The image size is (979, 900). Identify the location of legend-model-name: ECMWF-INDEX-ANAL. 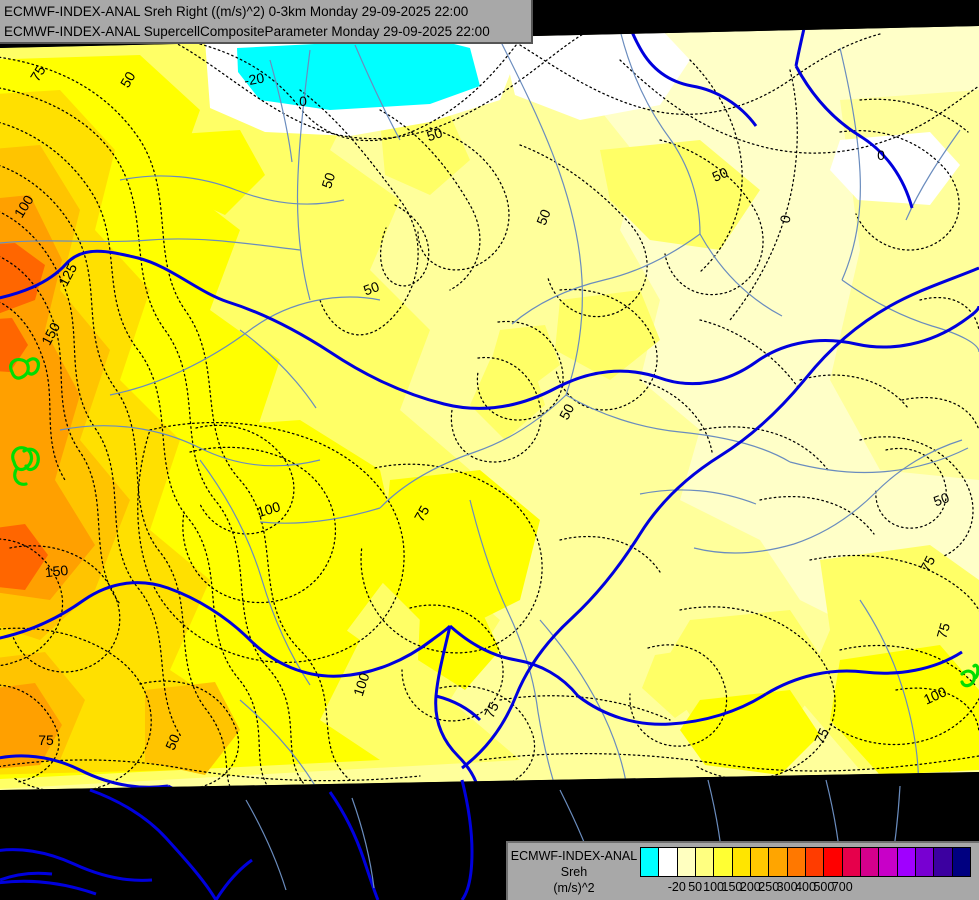
(574, 856).